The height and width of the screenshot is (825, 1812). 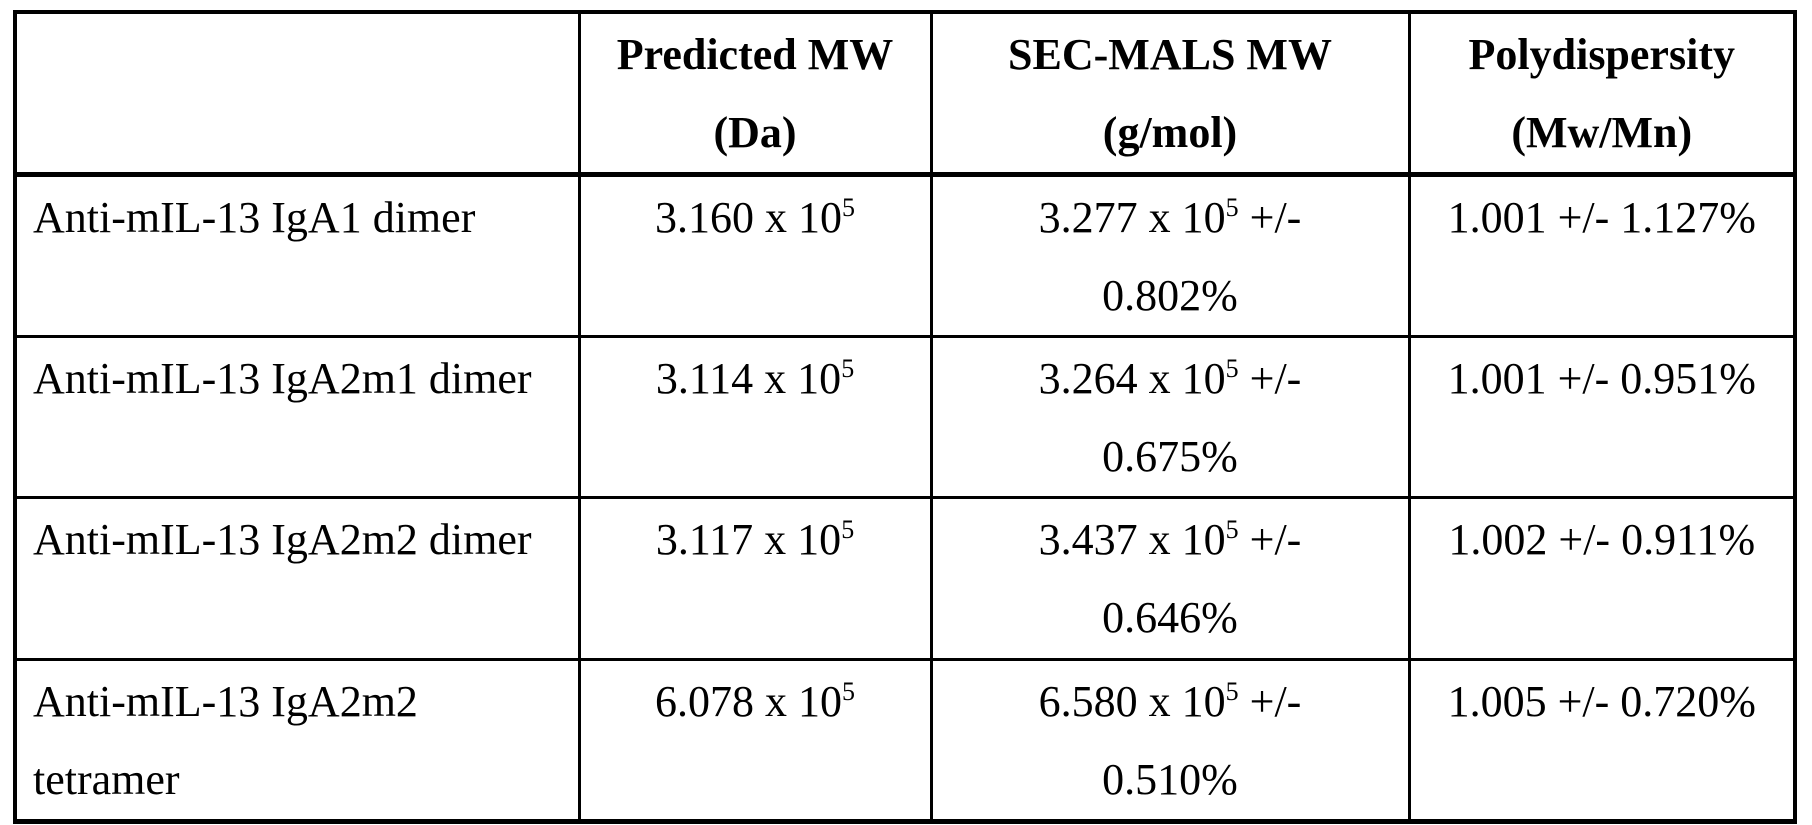 What do you see at coordinates (755, 93) in the screenshot?
I see `header-predicted-mw: Predicted MW (Da)` at bounding box center [755, 93].